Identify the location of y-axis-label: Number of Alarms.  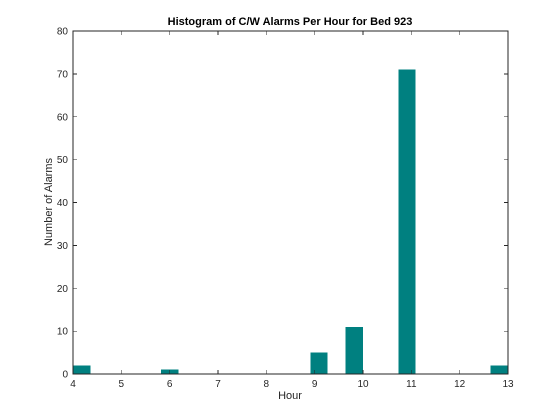
(49, 201).